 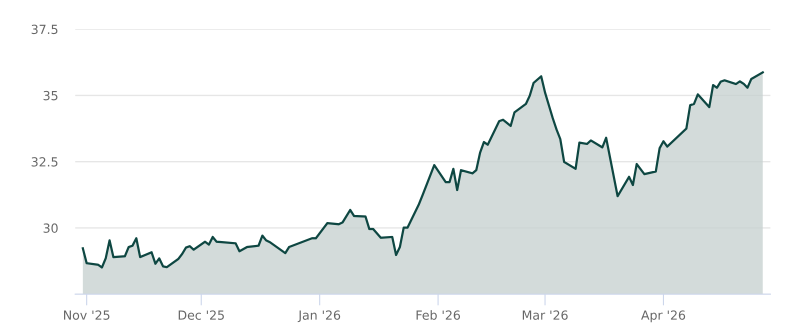 What do you see at coordinates (51, 95) in the screenshot?
I see `y-tick-label: 35` at bounding box center [51, 95].